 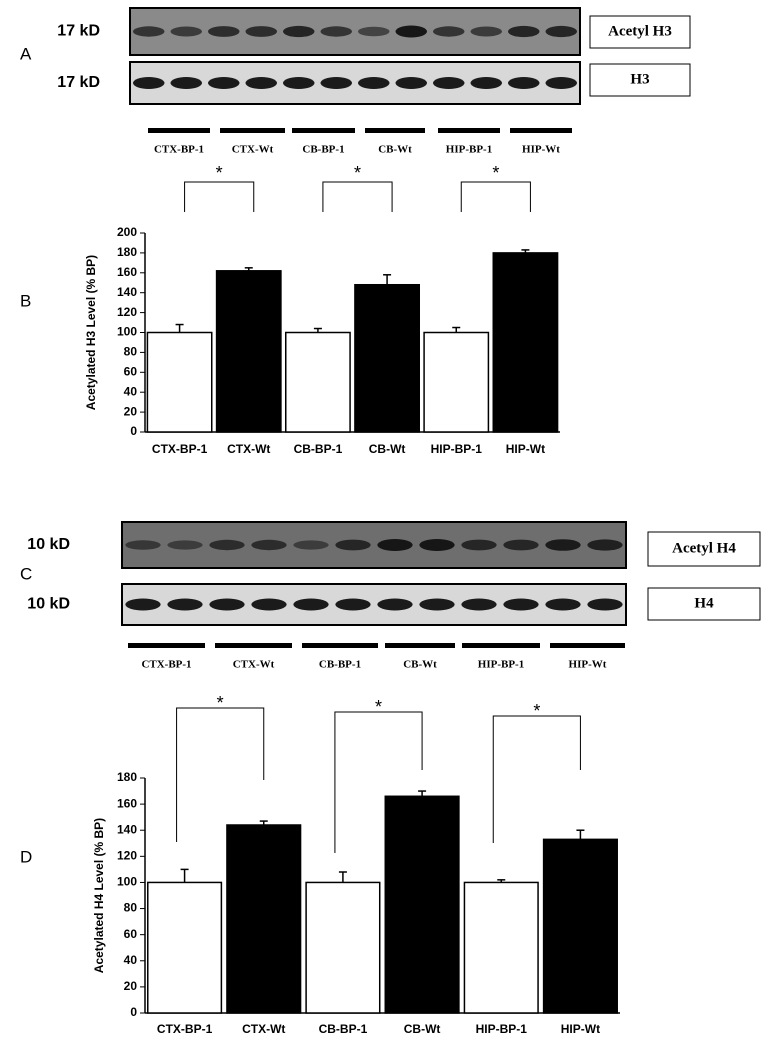 What do you see at coordinates (541, 150) in the screenshot?
I see `lane-label: HIP-Wt` at bounding box center [541, 150].